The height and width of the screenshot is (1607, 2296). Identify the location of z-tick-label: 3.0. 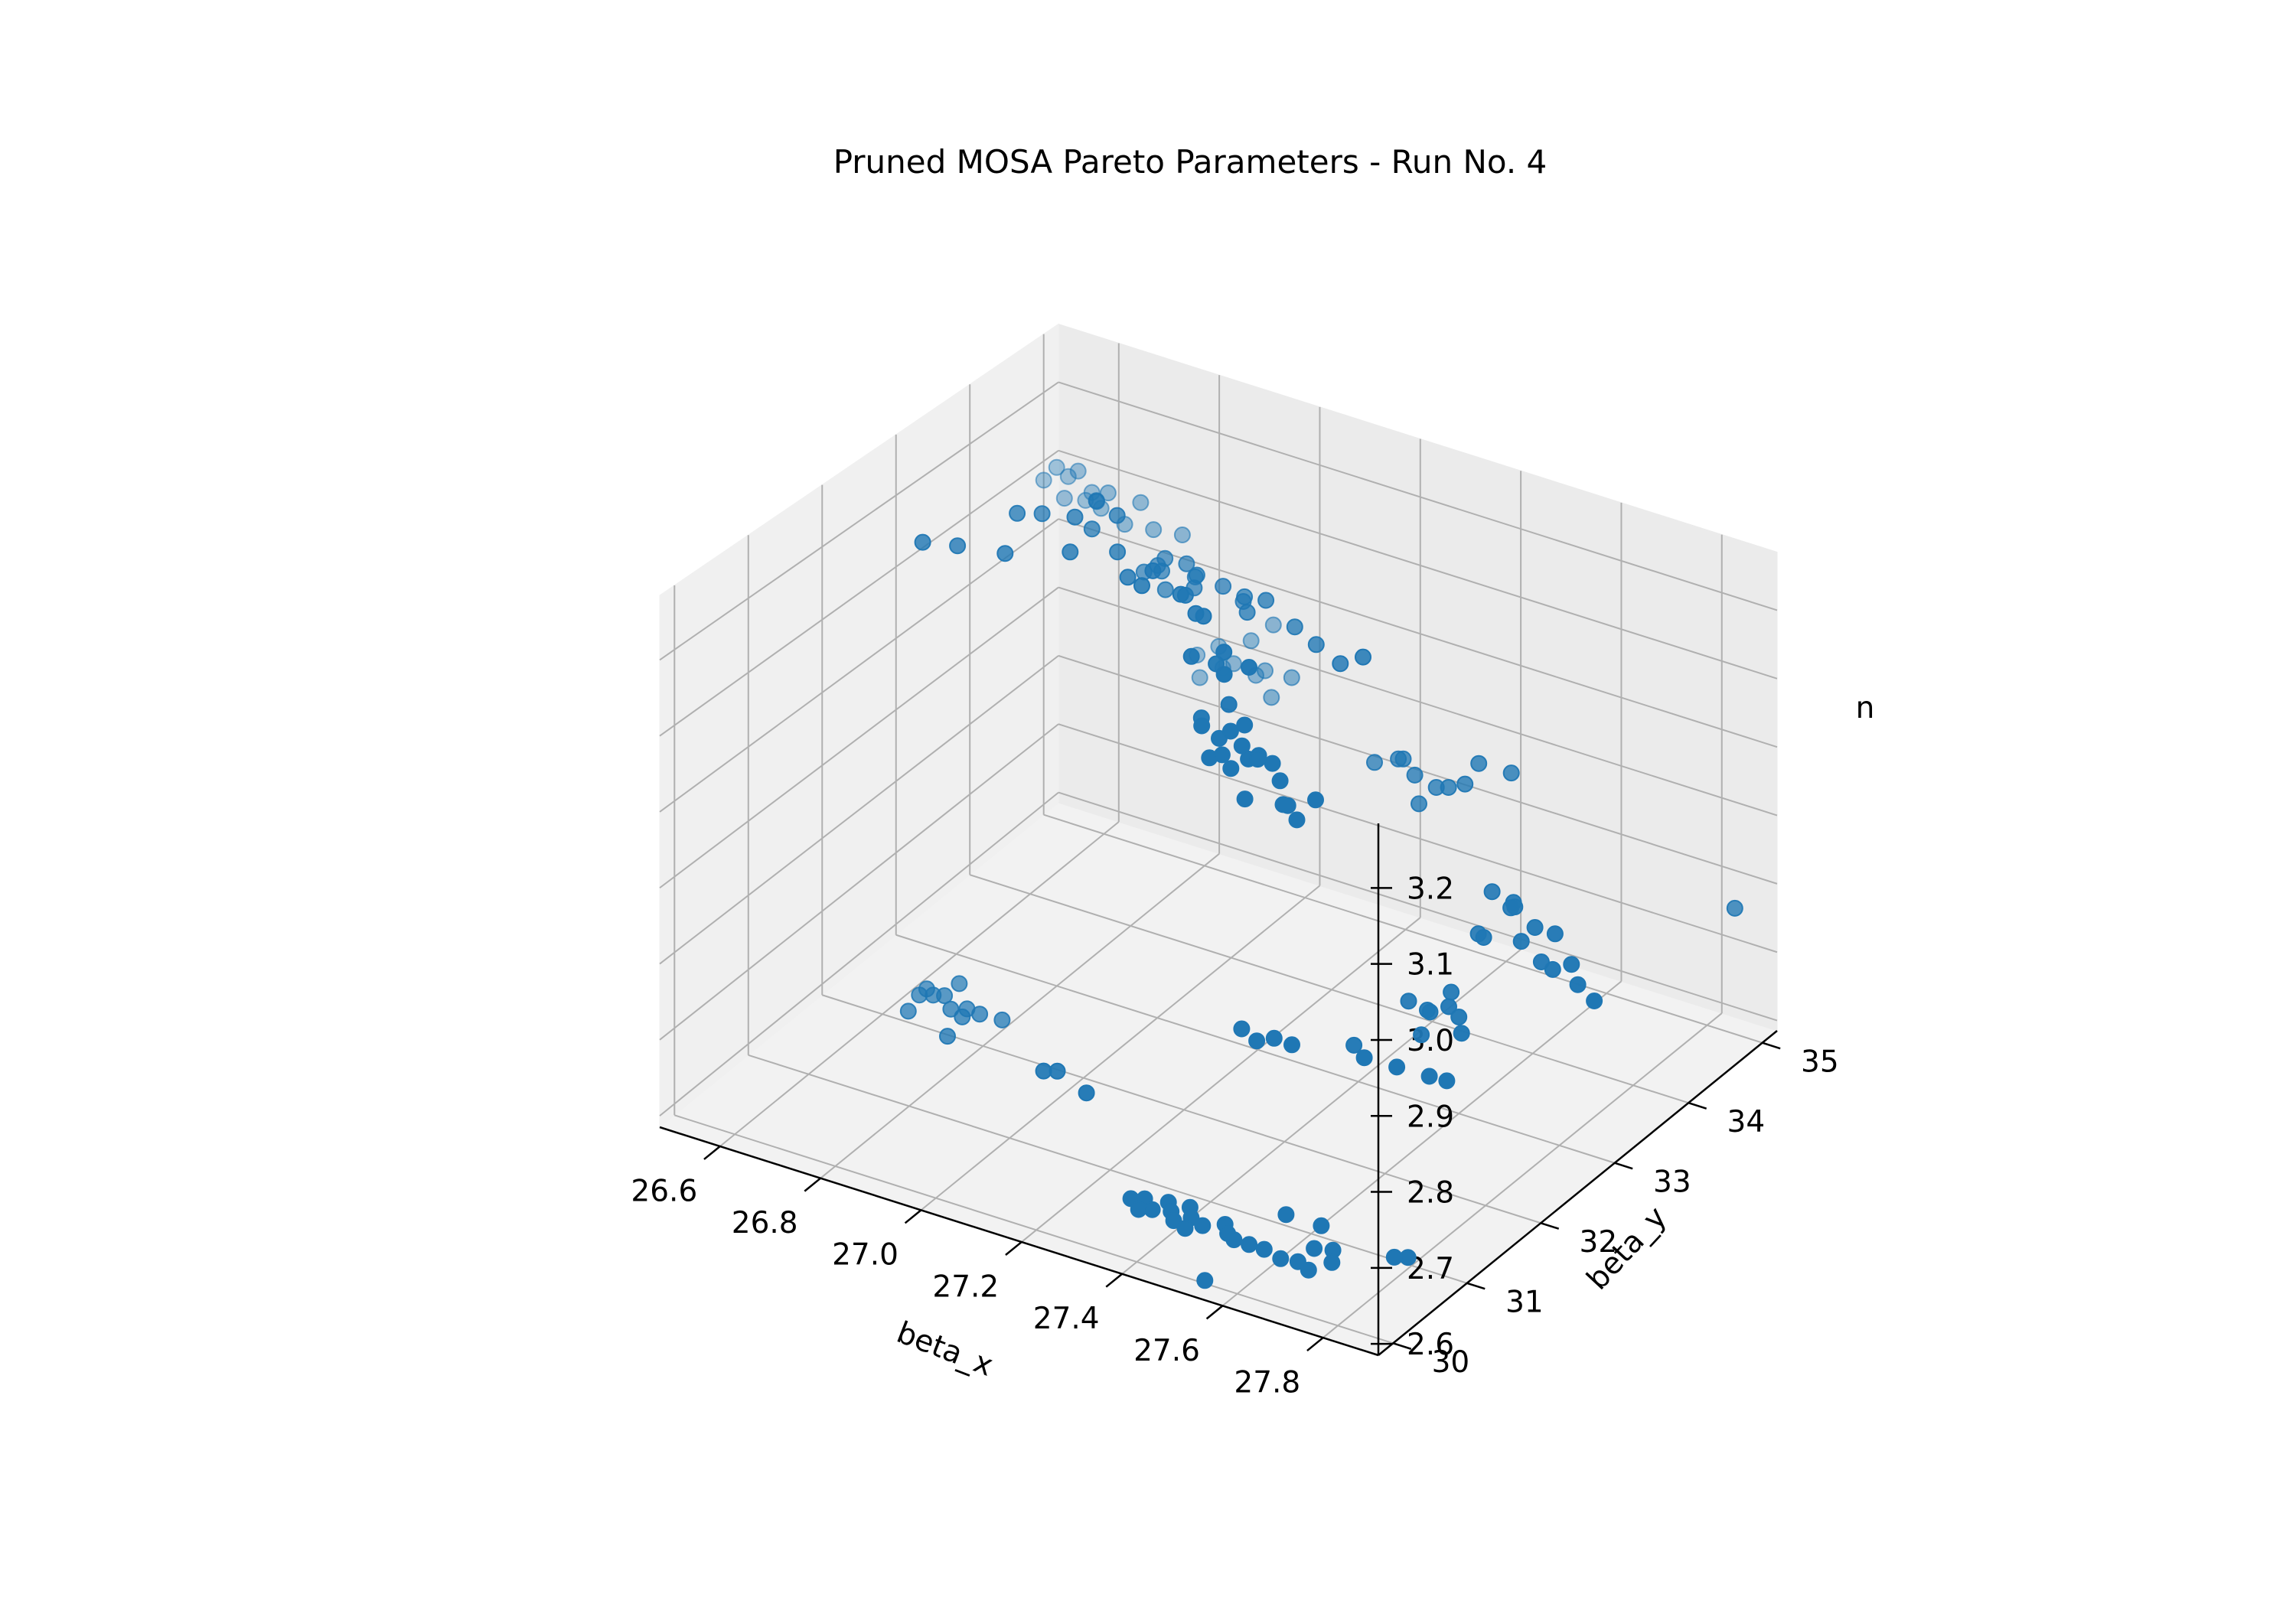
(1430, 1041).